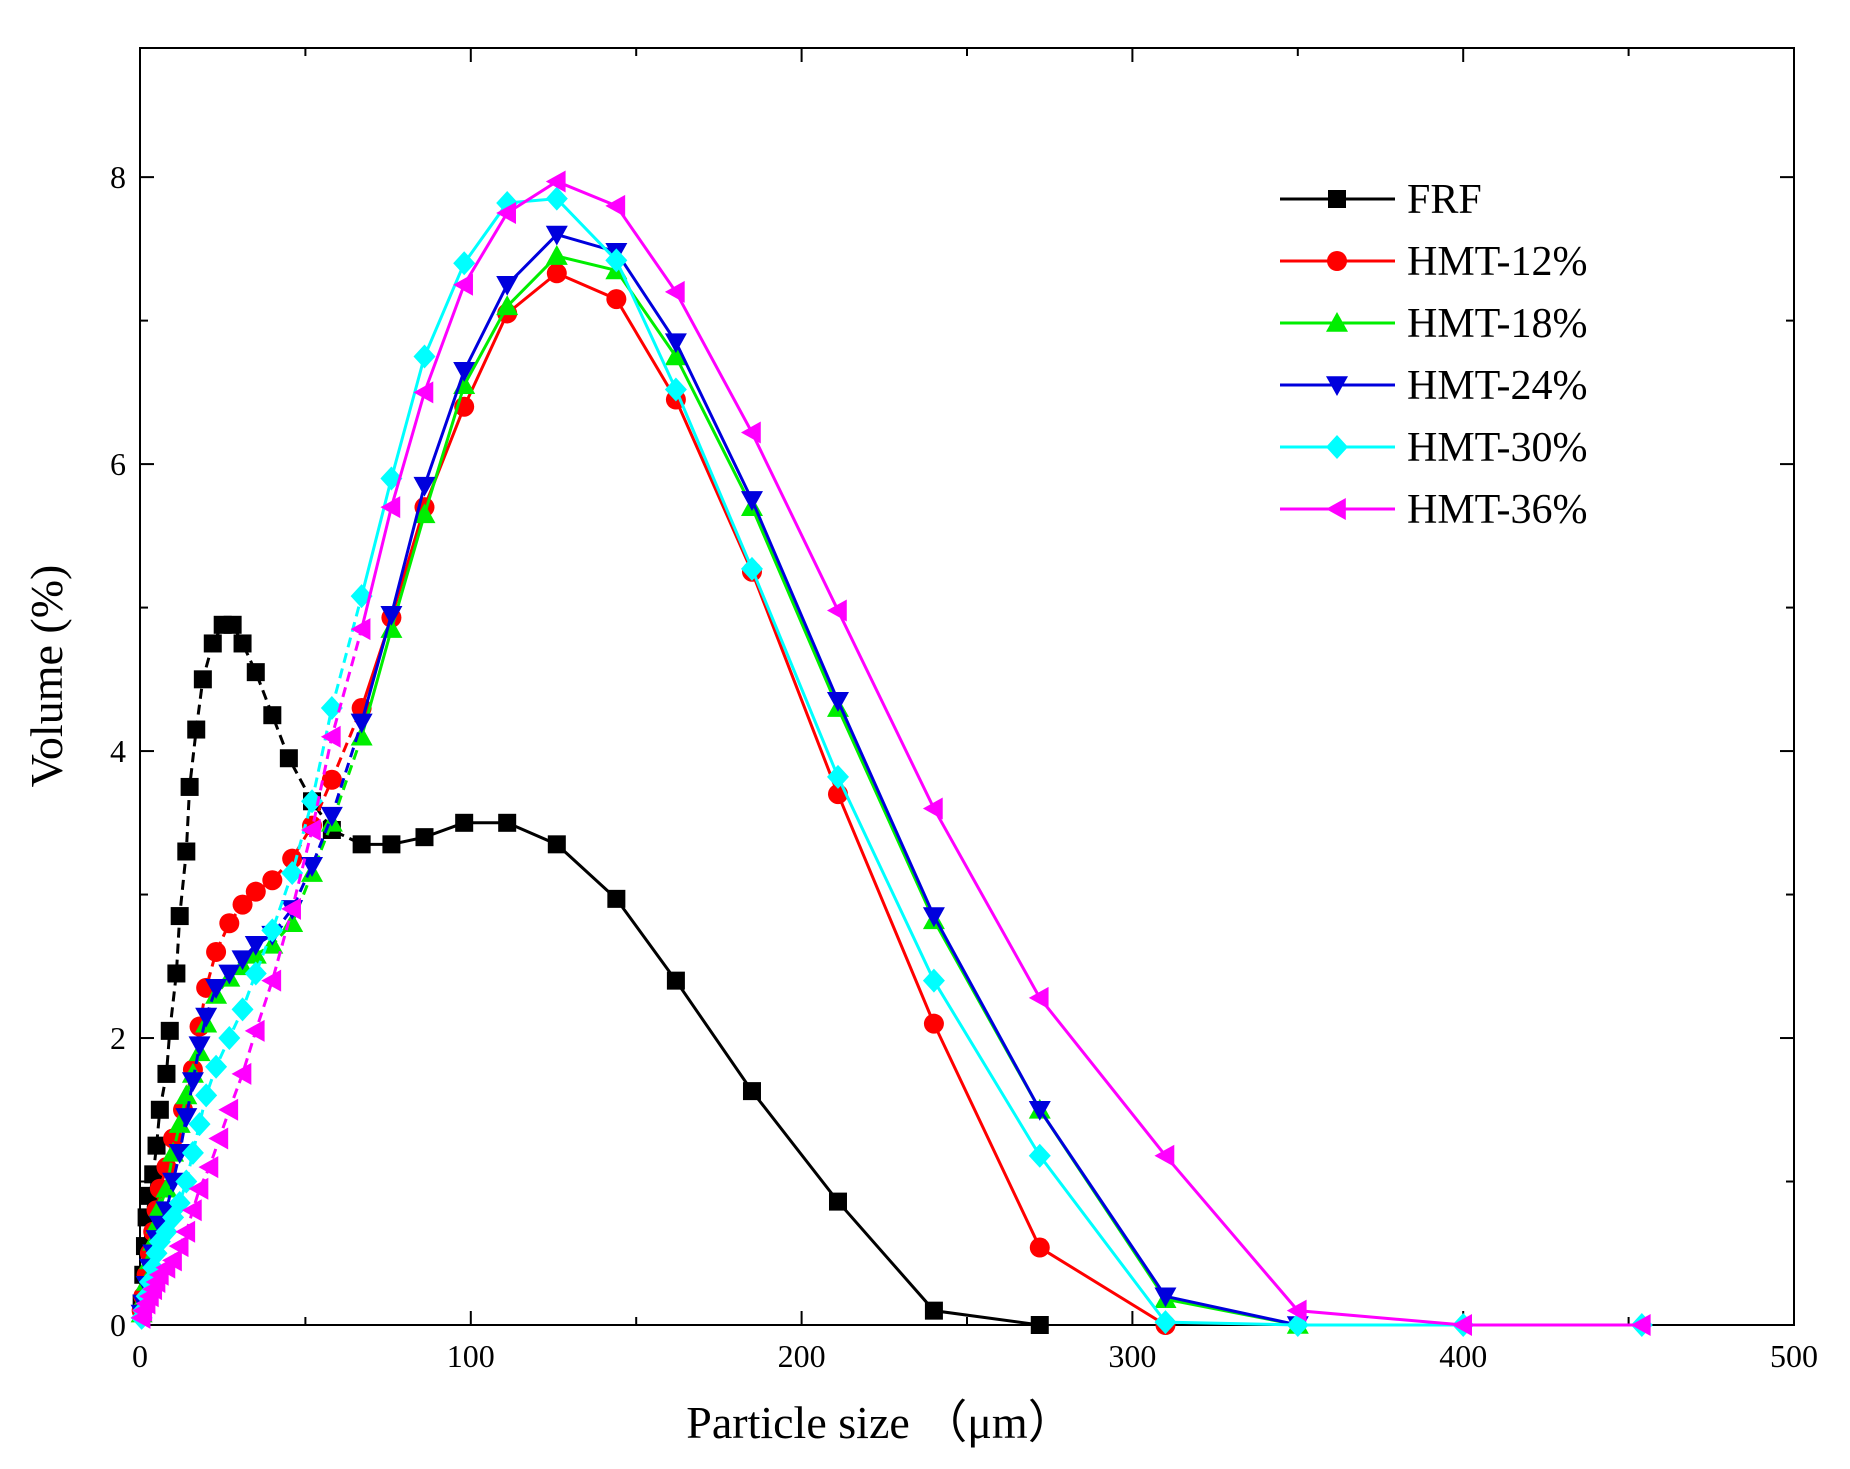  I want to click on y-axis-title: Volume (%), so click(46, 676).